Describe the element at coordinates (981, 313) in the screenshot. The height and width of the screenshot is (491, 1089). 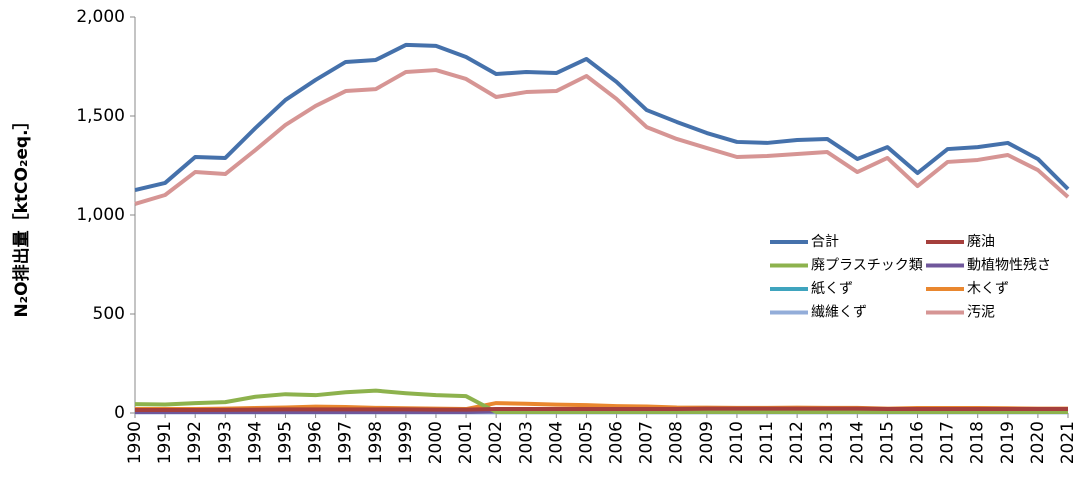
I see `legend-label: 汚泥` at that location.